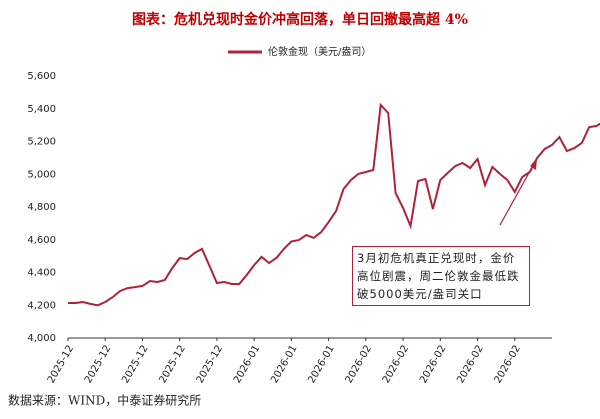 Image resolution: width=600 pixels, height=419 pixels. What do you see at coordinates (41, 142) in the screenshot?
I see `y-tick-label: 5,200` at bounding box center [41, 142].